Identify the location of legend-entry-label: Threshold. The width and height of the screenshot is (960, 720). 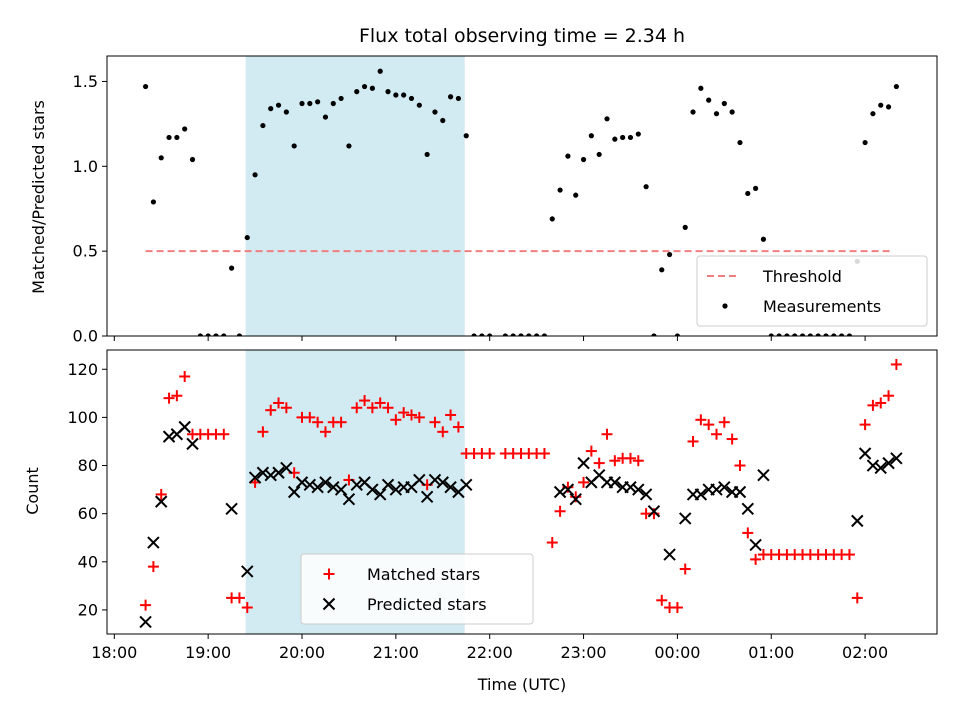
(802, 276).